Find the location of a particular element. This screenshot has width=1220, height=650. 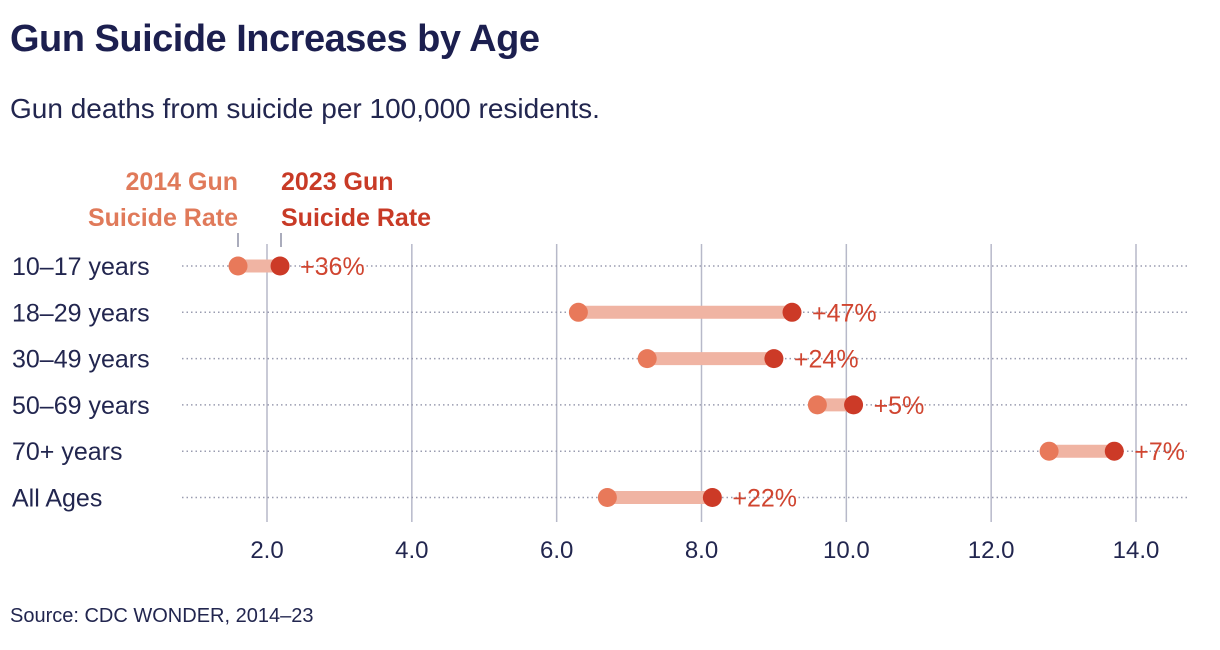

change-label: +22% is located at coordinates (764, 499).